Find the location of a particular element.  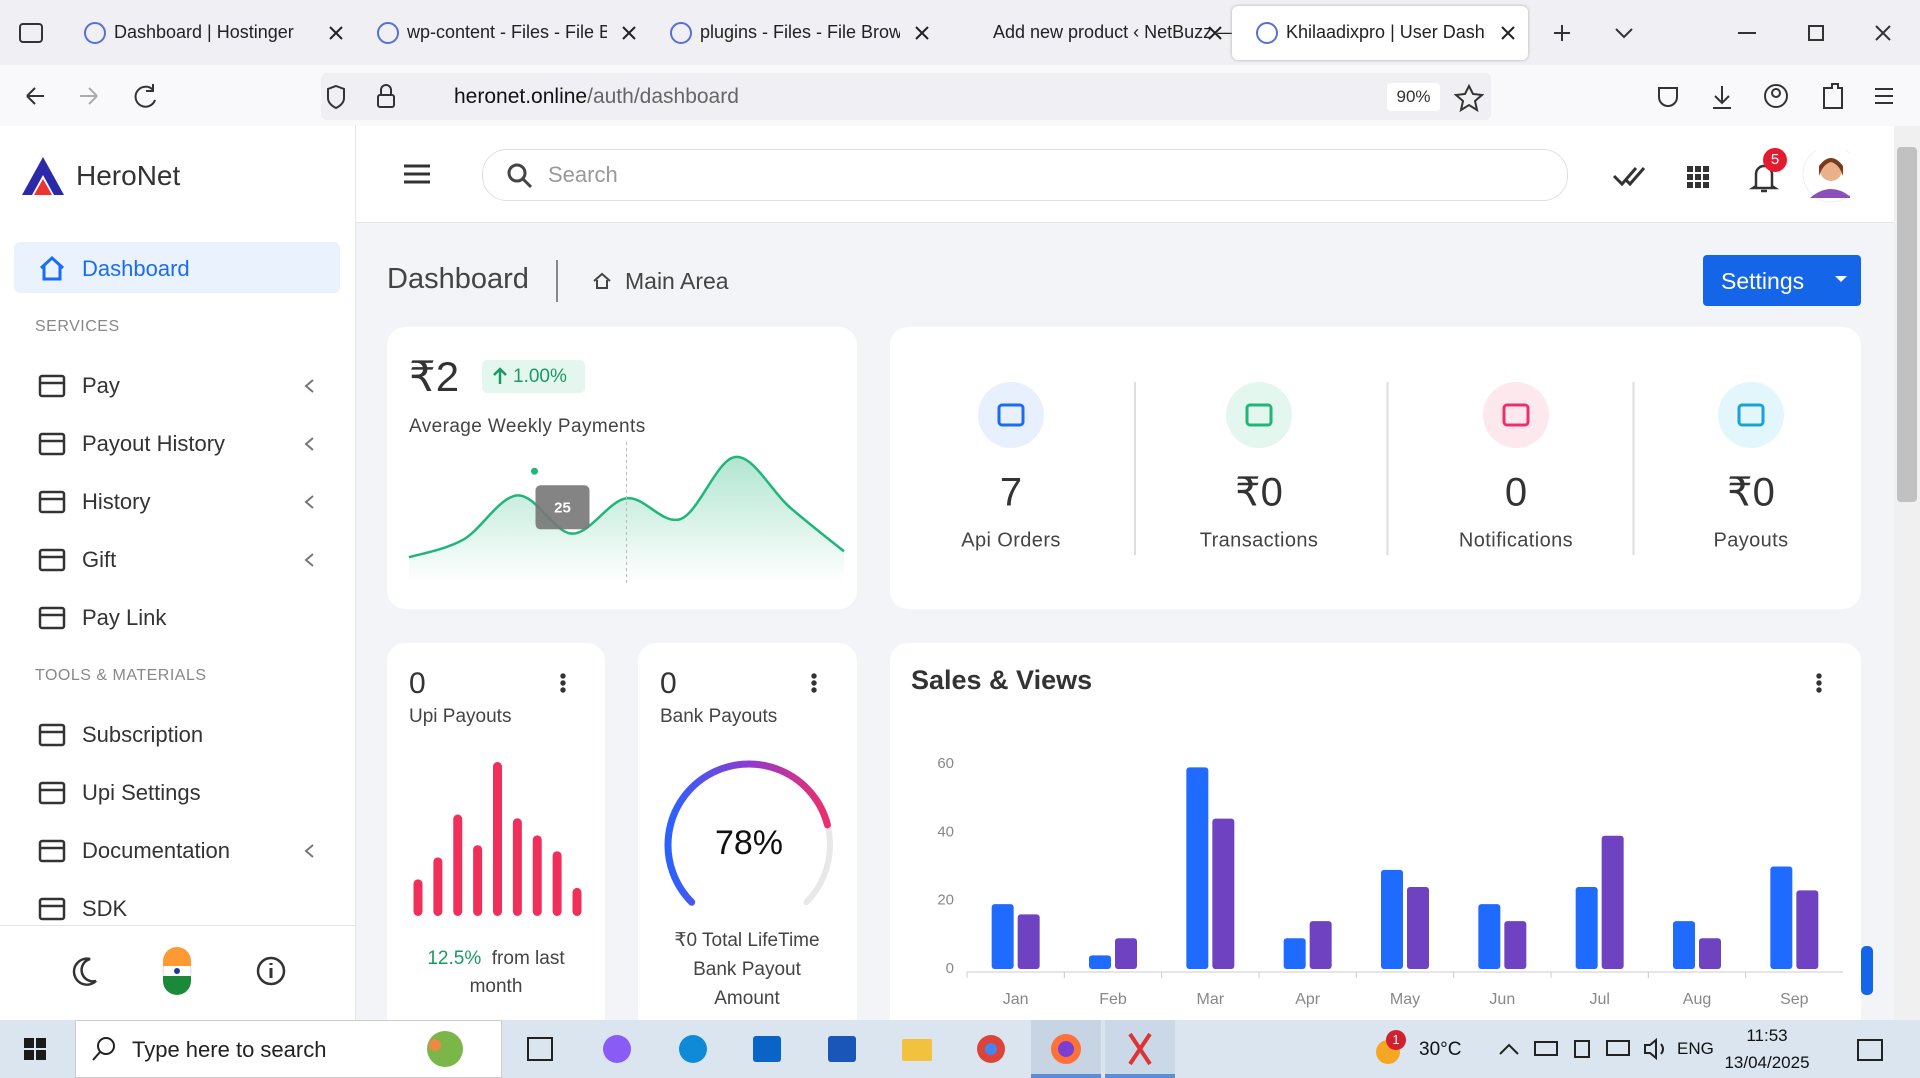

settings-label: Settings is located at coordinates (1763, 281).